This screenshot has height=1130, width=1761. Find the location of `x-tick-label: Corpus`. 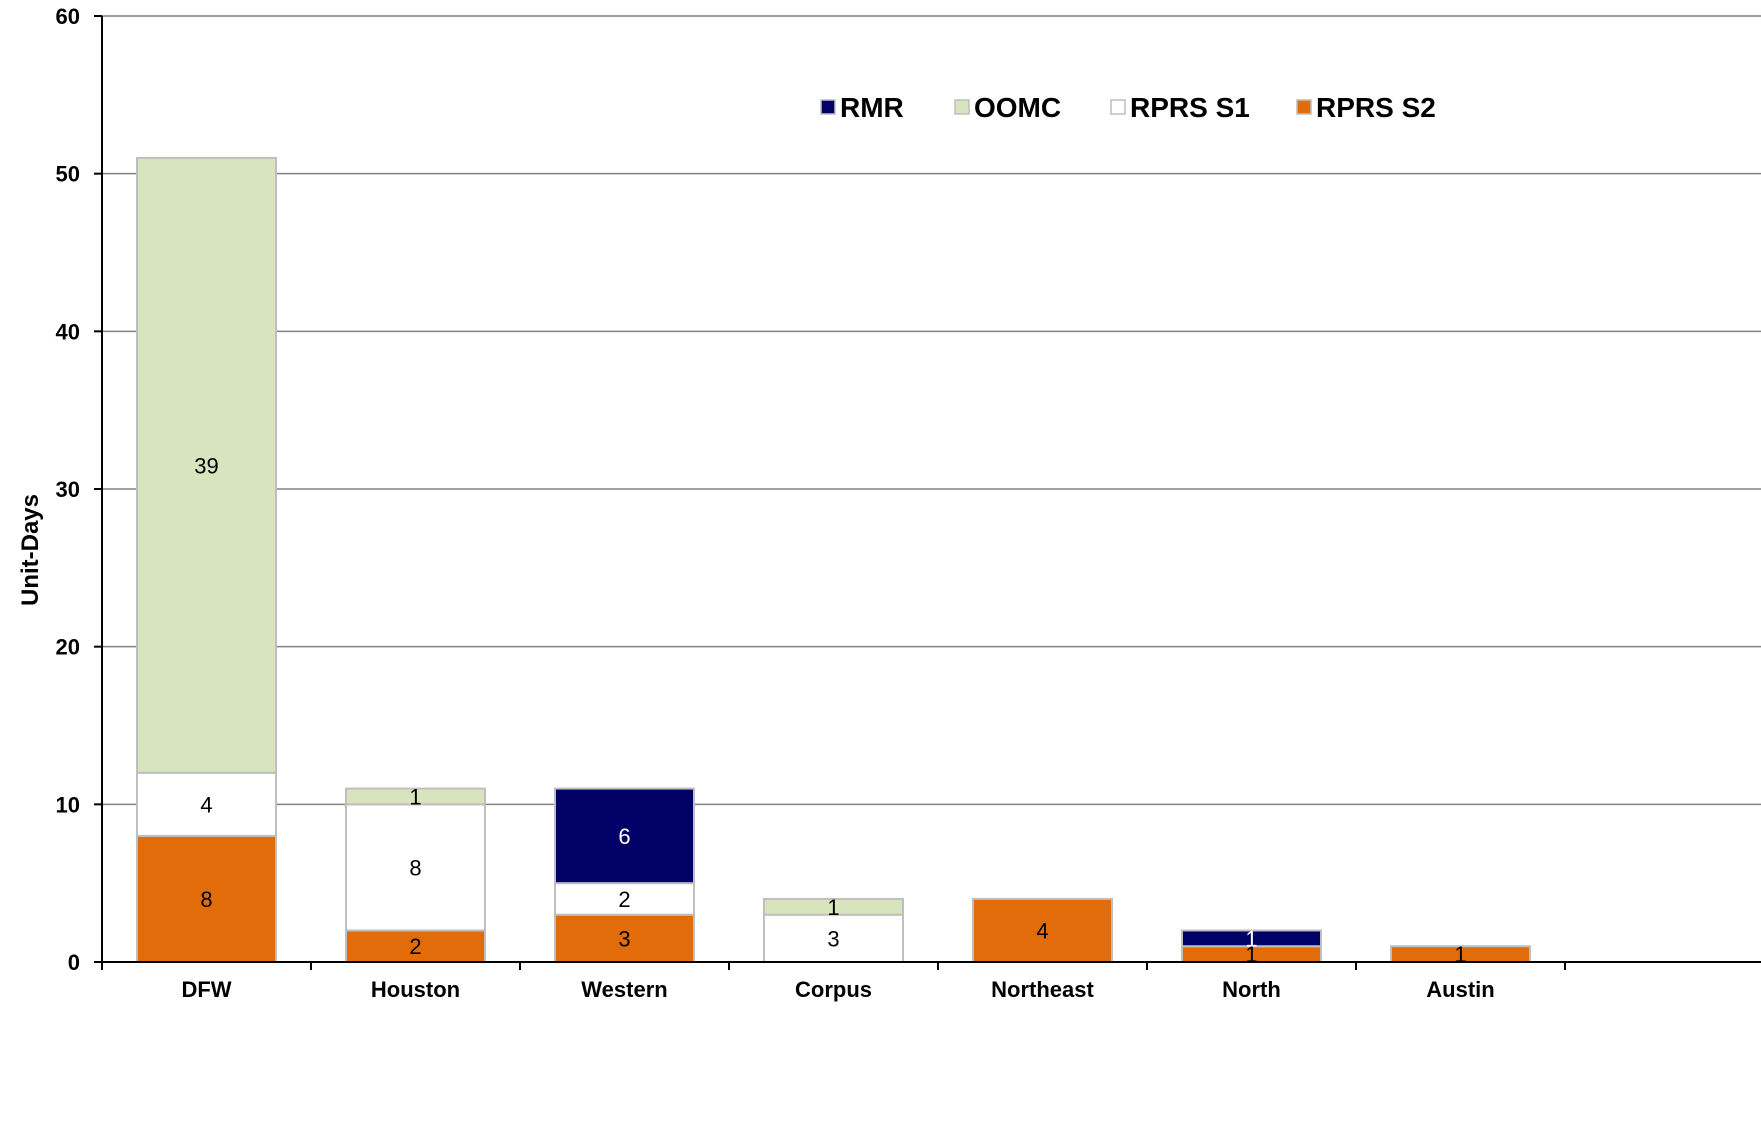

x-tick-label: Corpus is located at coordinates (833, 989).